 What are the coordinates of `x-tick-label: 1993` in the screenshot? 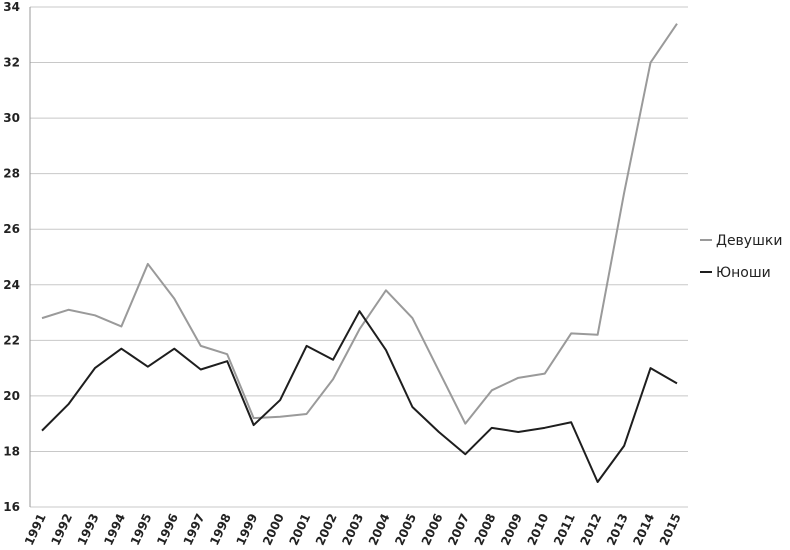 It's located at (88, 529).